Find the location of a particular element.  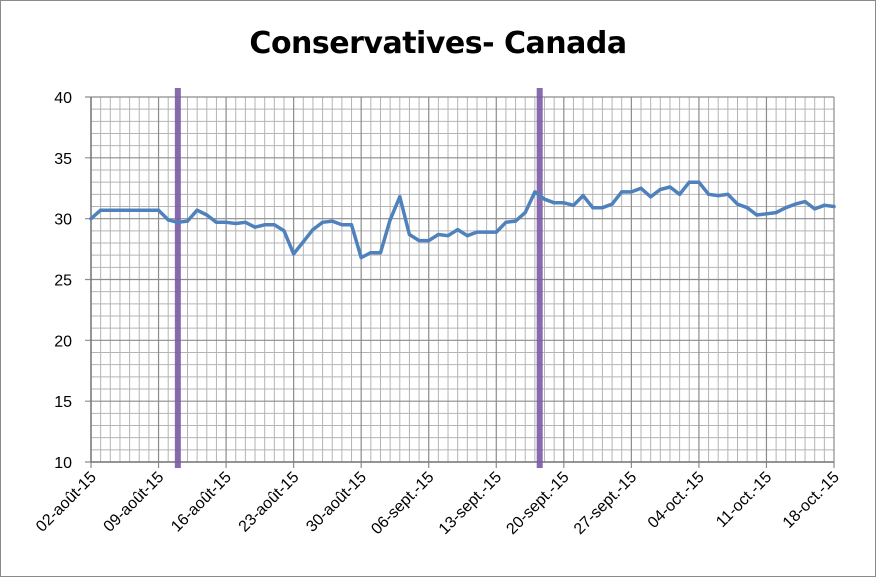

x-tick-label: 09-août-15 is located at coordinates (134, 502).